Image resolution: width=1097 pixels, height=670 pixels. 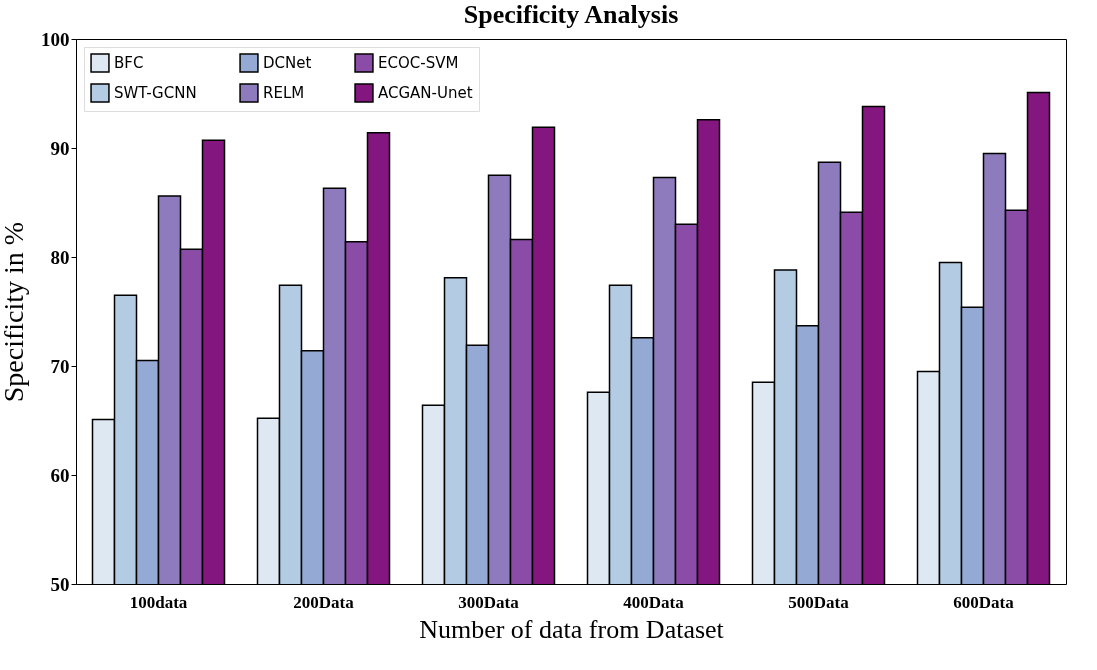 What do you see at coordinates (324, 602) in the screenshot?
I see `x-tick-label: 200Data` at bounding box center [324, 602].